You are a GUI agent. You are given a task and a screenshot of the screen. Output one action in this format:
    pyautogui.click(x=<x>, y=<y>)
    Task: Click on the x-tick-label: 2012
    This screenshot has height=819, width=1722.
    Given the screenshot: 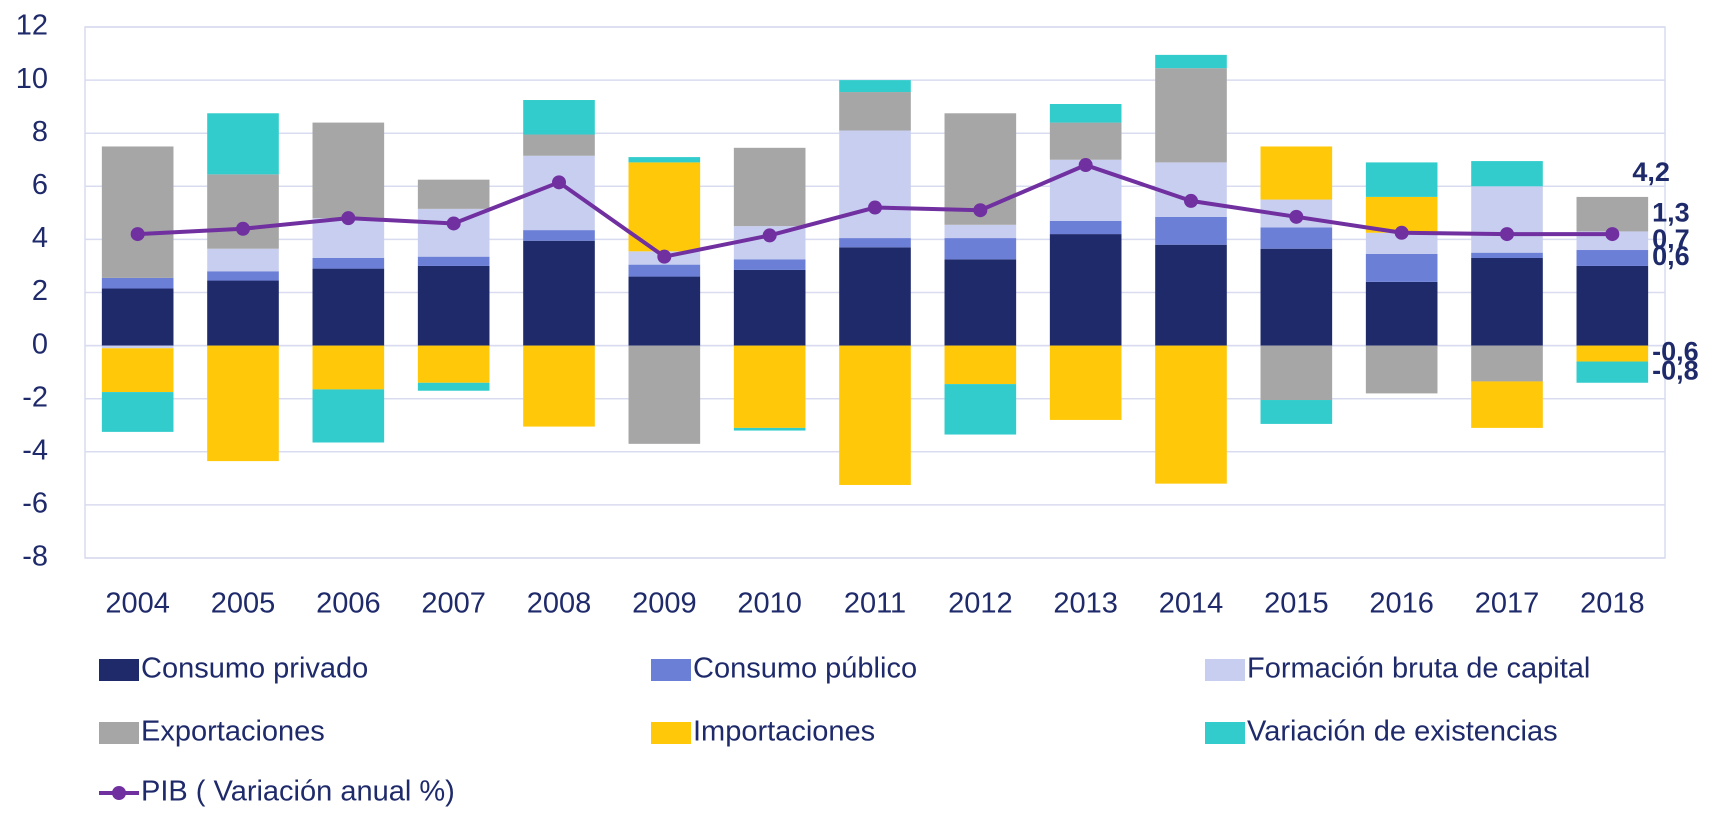 What is the action you would take?
    pyautogui.click(x=980, y=604)
    